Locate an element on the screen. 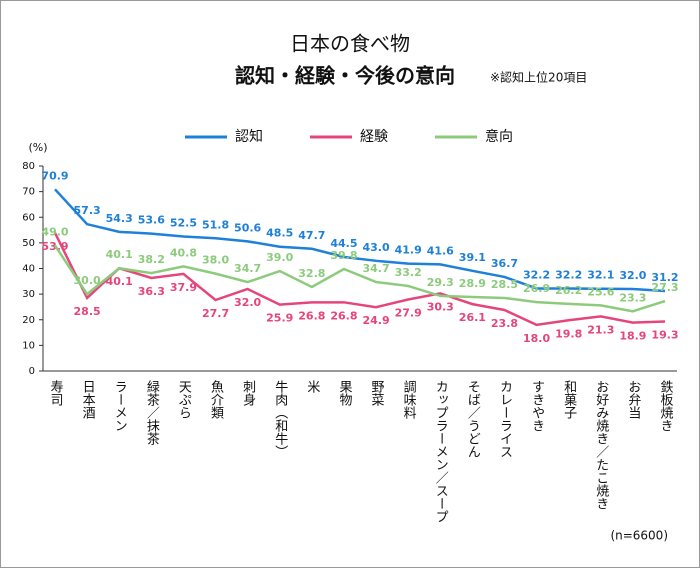 Image resolution: width=700 pixels, height=572 pixels. y-tick-label: 50 is located at coordinates (28, 243).